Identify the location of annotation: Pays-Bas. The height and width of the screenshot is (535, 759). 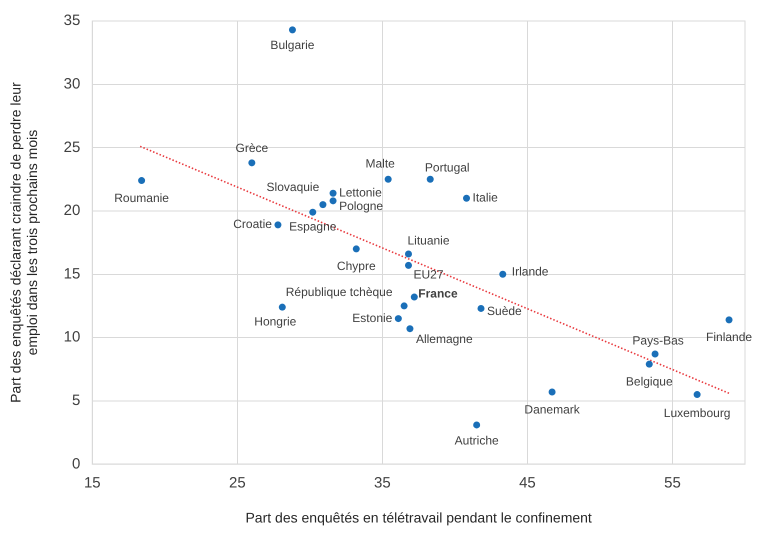
(658, 340).